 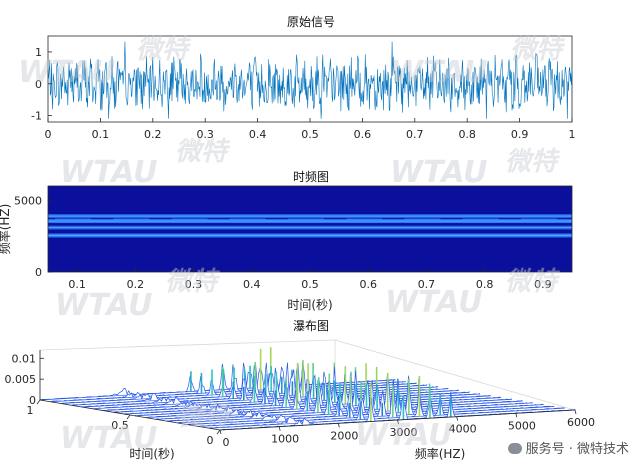 What do you see at coordinates (32, 400) in the screenshot?
I see `waterfall-z-tick-label: 0` at bounding box center [32, 400].